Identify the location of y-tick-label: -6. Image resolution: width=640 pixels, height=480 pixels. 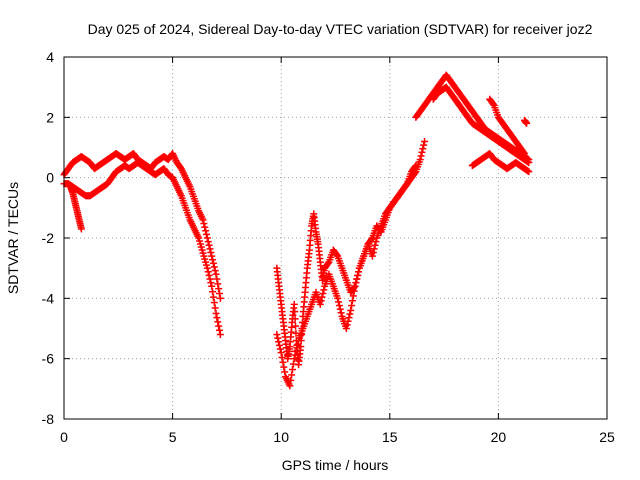
(48, 359).